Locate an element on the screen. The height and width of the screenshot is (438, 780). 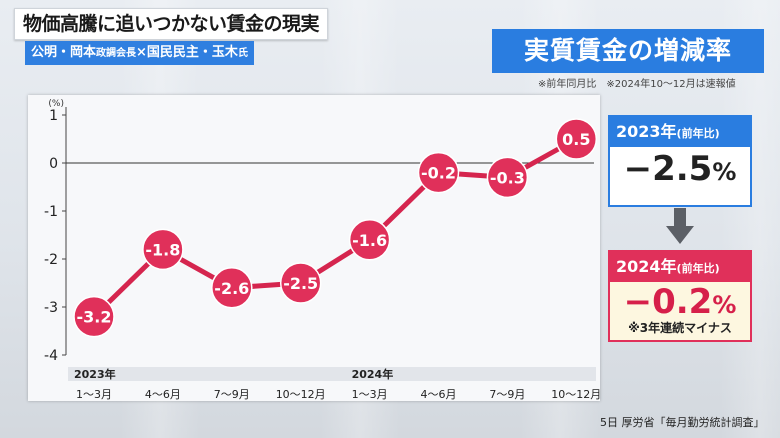
y-tick-label: 1 is located at coordinates (53, 116).